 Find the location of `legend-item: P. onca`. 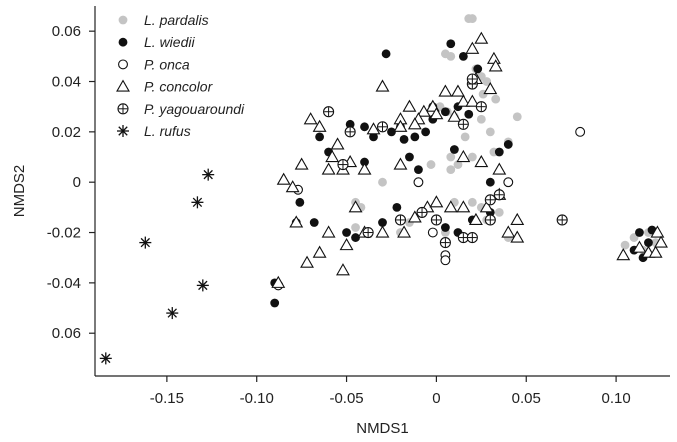

legend-item: P. onca is located at coordinates (154, 64).